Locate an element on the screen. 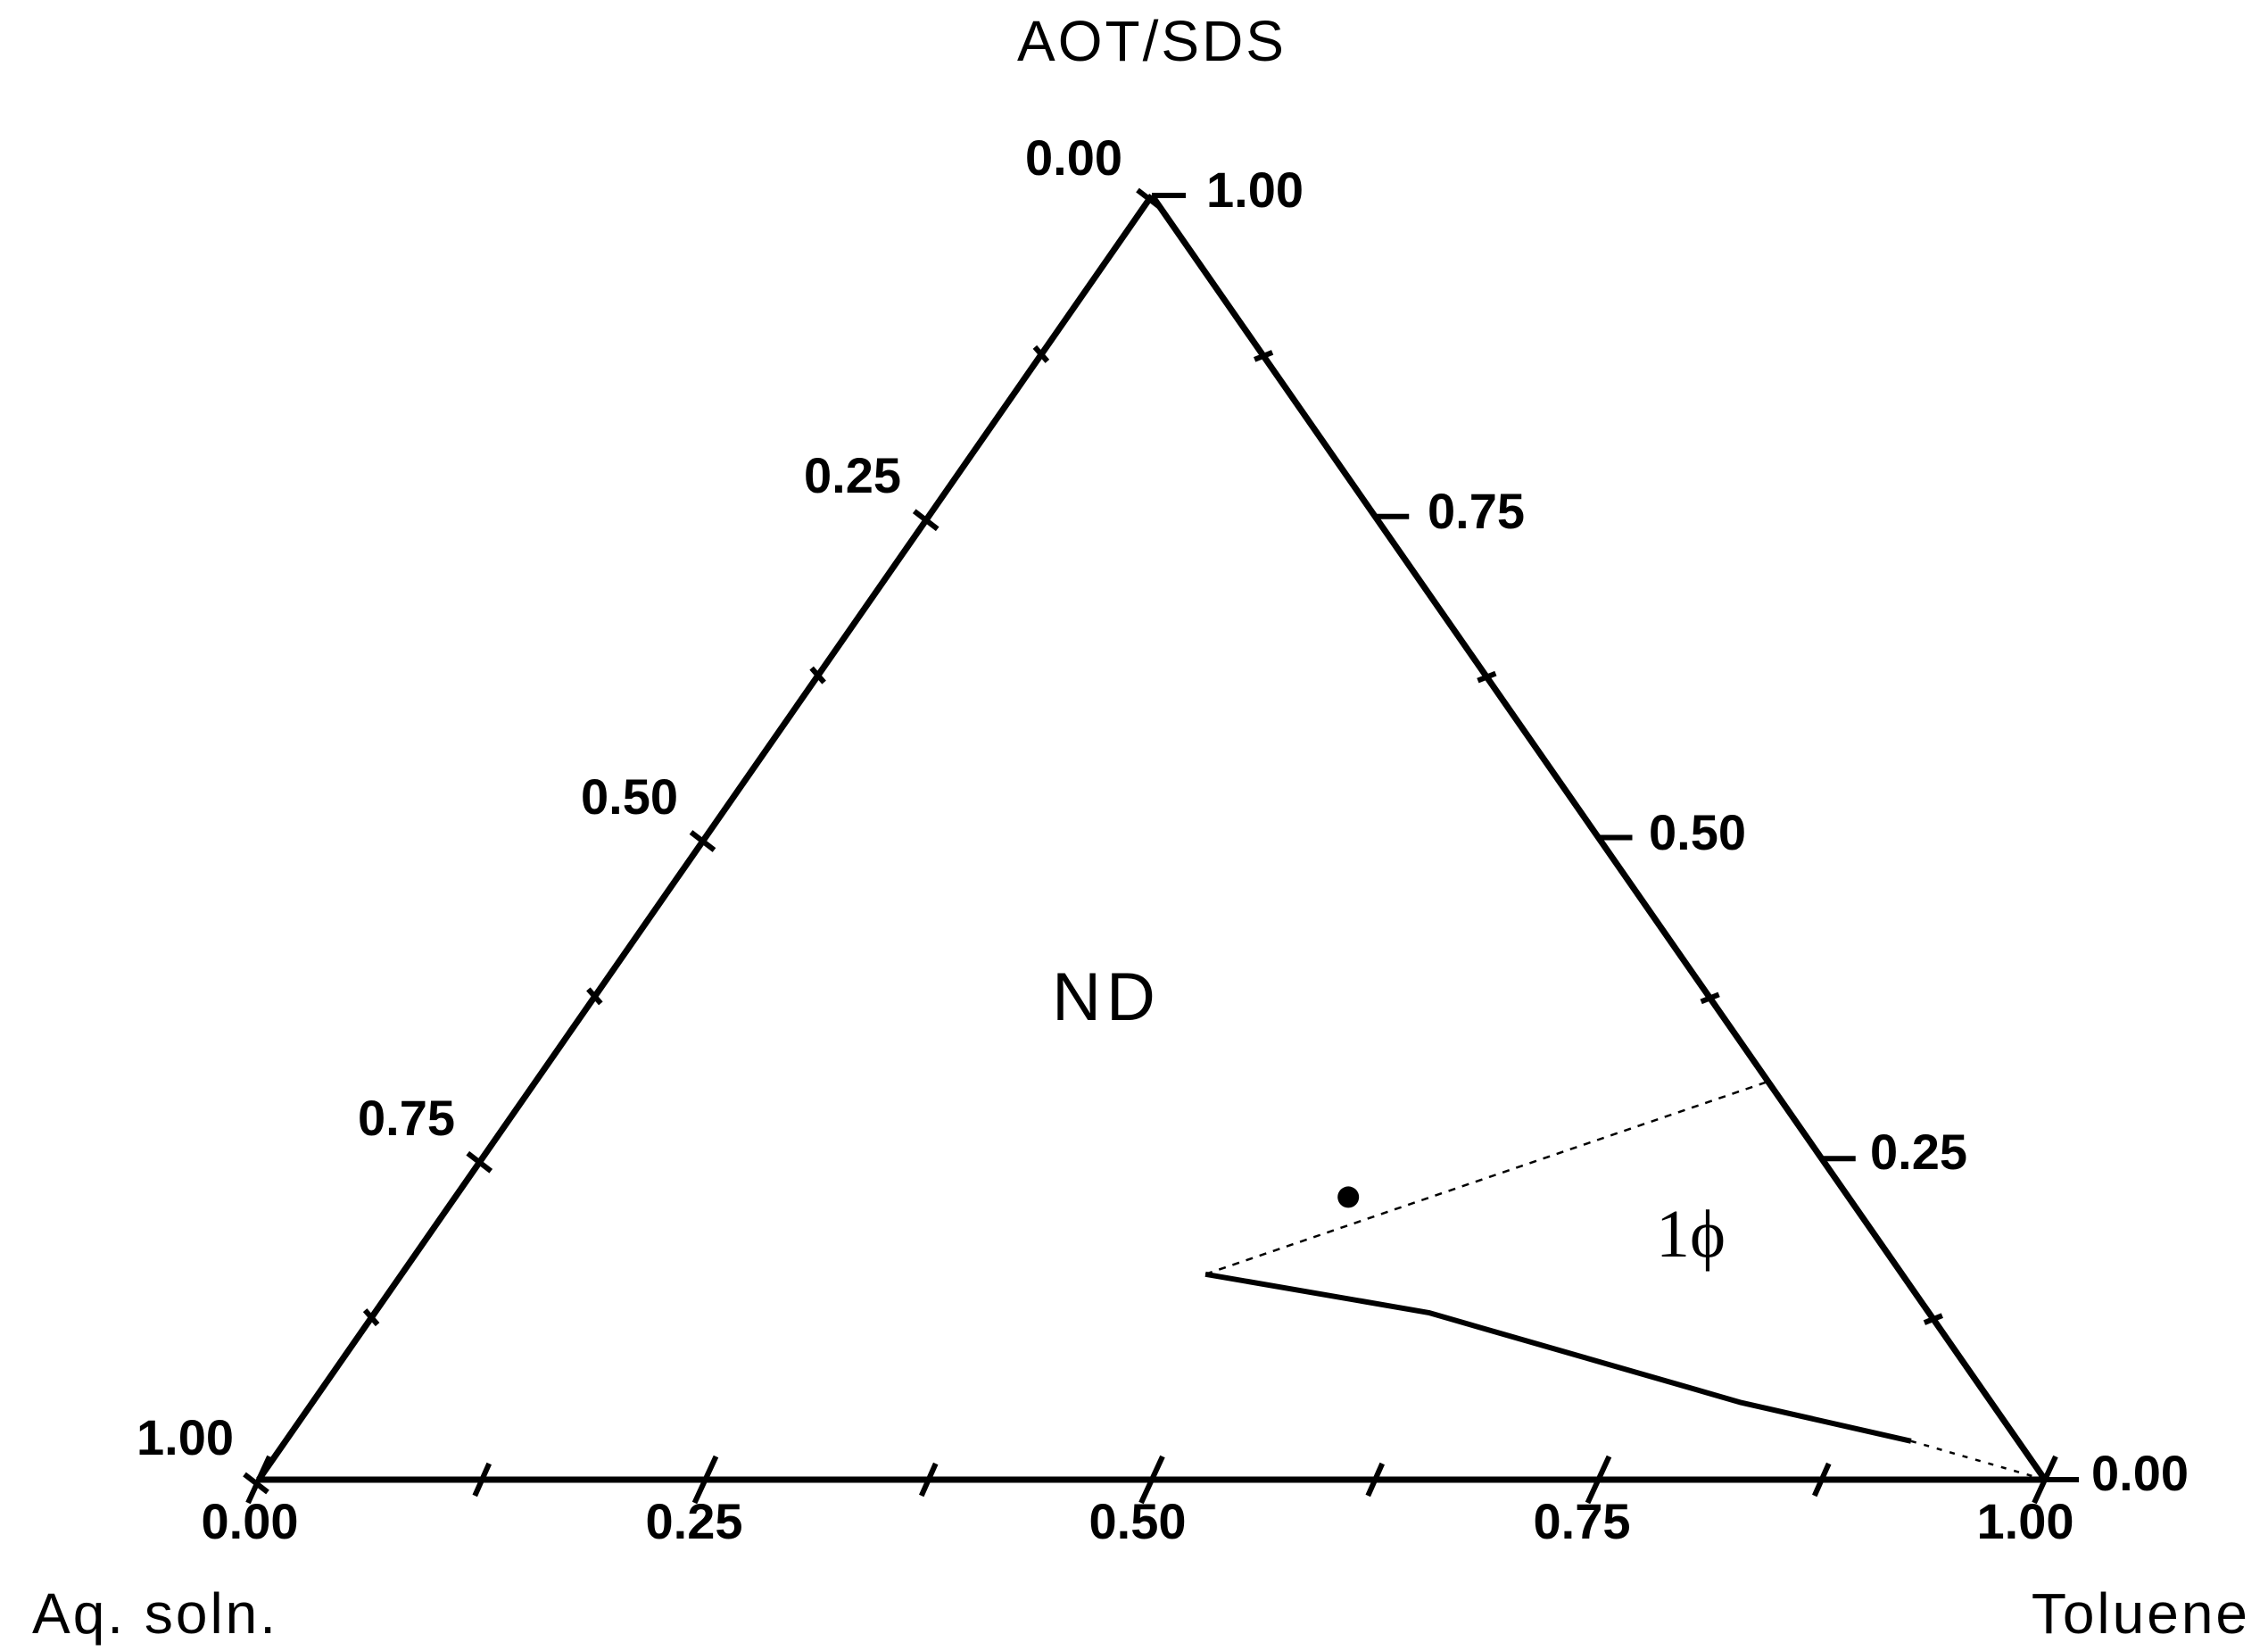 The image size is (2268, 1651). left-tick-label: 1.00 is located at coordinates (185, 1437).